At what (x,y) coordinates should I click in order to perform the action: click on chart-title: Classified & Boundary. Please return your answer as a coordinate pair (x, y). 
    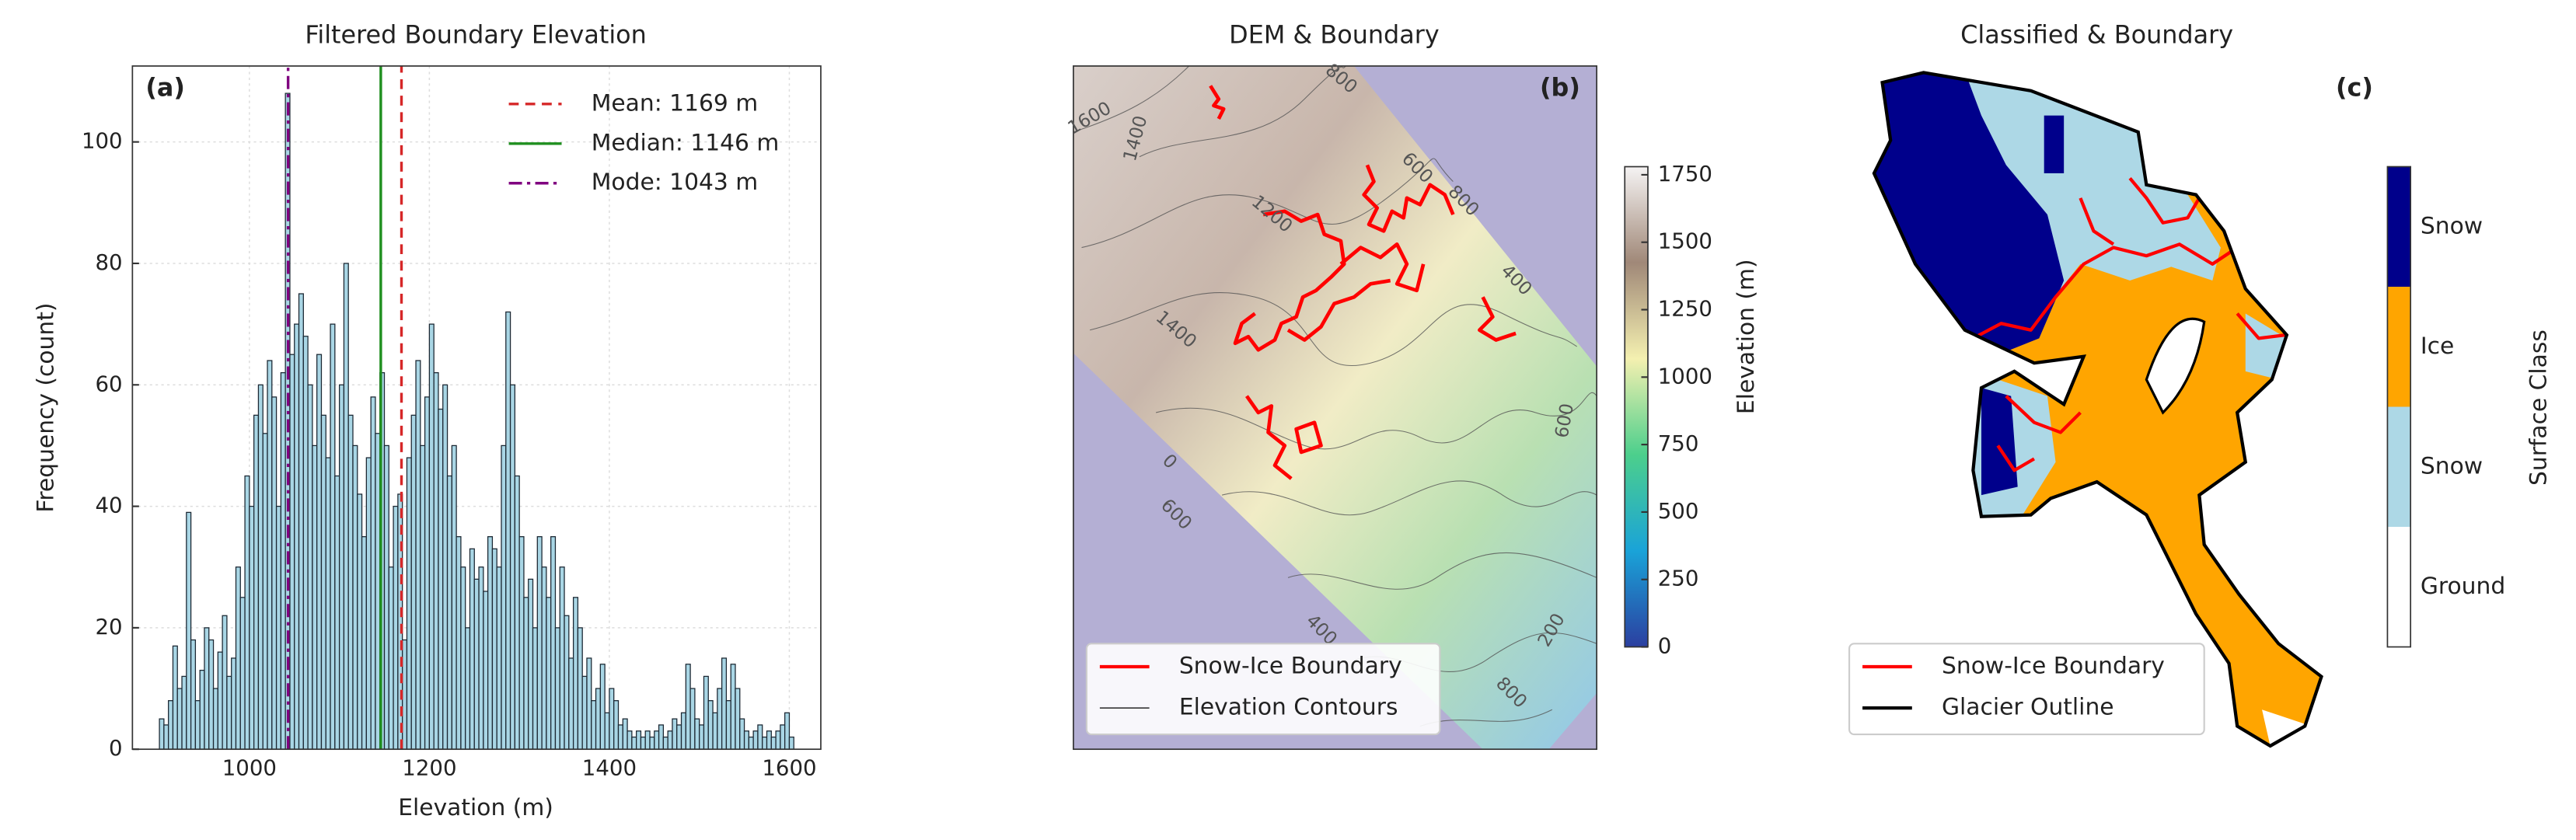
    Looking at the image, I should click on (2097, 35).